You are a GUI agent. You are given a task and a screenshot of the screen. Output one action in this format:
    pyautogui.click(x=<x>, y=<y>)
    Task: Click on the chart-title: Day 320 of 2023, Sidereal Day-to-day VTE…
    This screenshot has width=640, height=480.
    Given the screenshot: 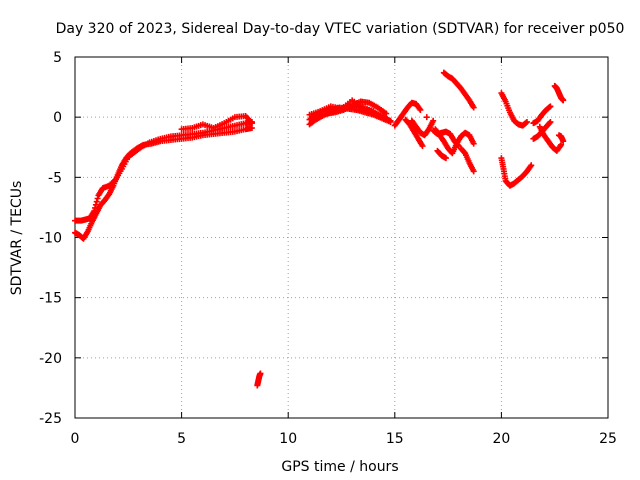 What is the action you would take?
    pyautogui.click(x=340, y=29)
    